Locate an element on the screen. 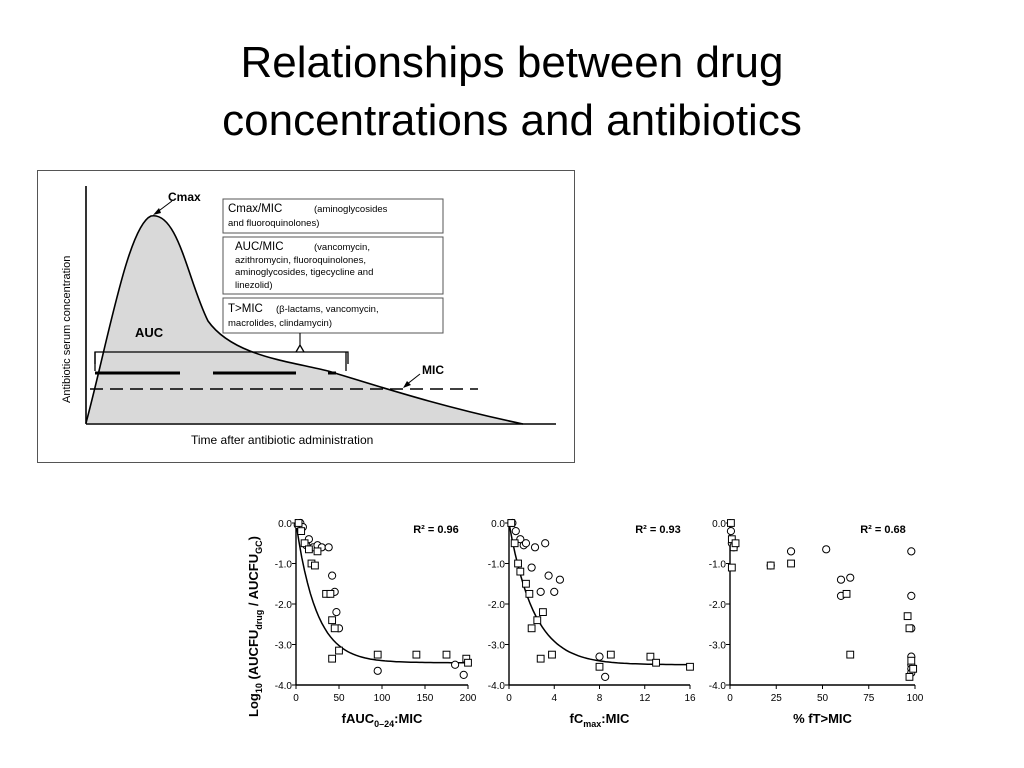  panel-2-x-axis-label: fCmax:MIC is located at coordinates (600, 720).